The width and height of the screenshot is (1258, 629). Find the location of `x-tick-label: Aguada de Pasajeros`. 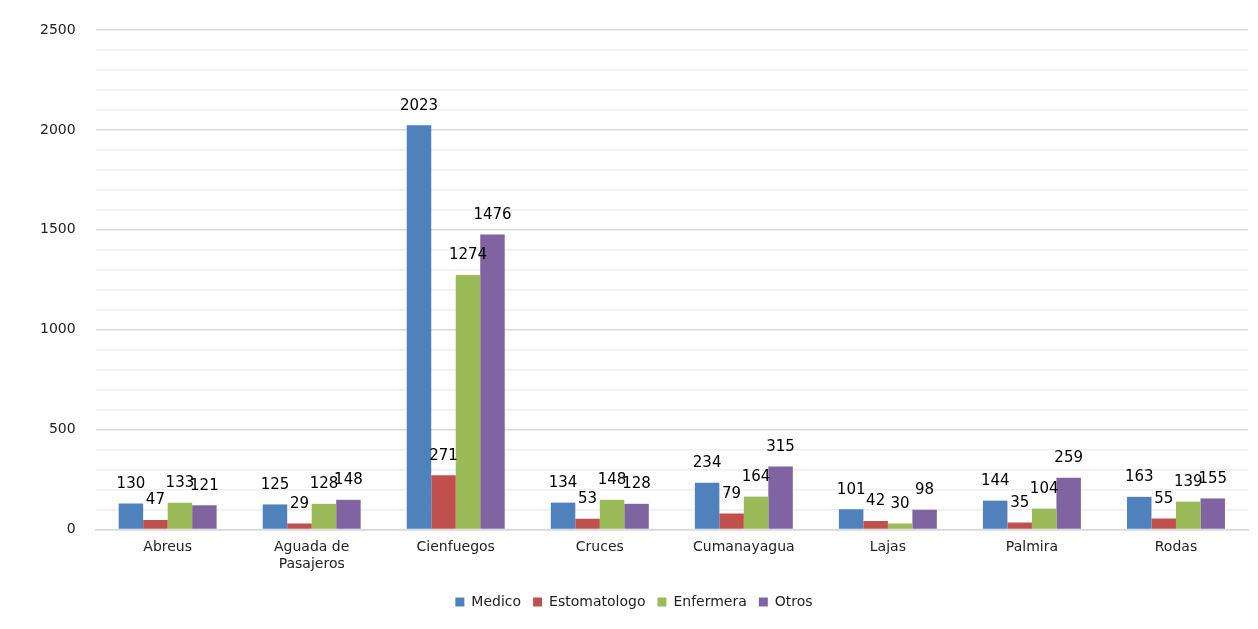

x-tick-label: Aguada de Pasajeros is located at coordinates (312, 555).